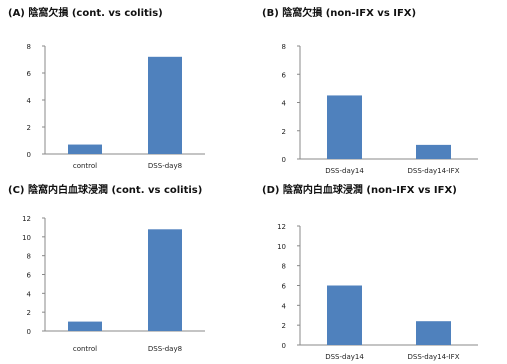 The height and width of the screenshot is (364, 507). What do you see at coordinates (85, 13) in the screenshot?
I see `chart-title: (A) 陰窩欠損 (cont. vs colitis)` at bounding box center [85, 13].